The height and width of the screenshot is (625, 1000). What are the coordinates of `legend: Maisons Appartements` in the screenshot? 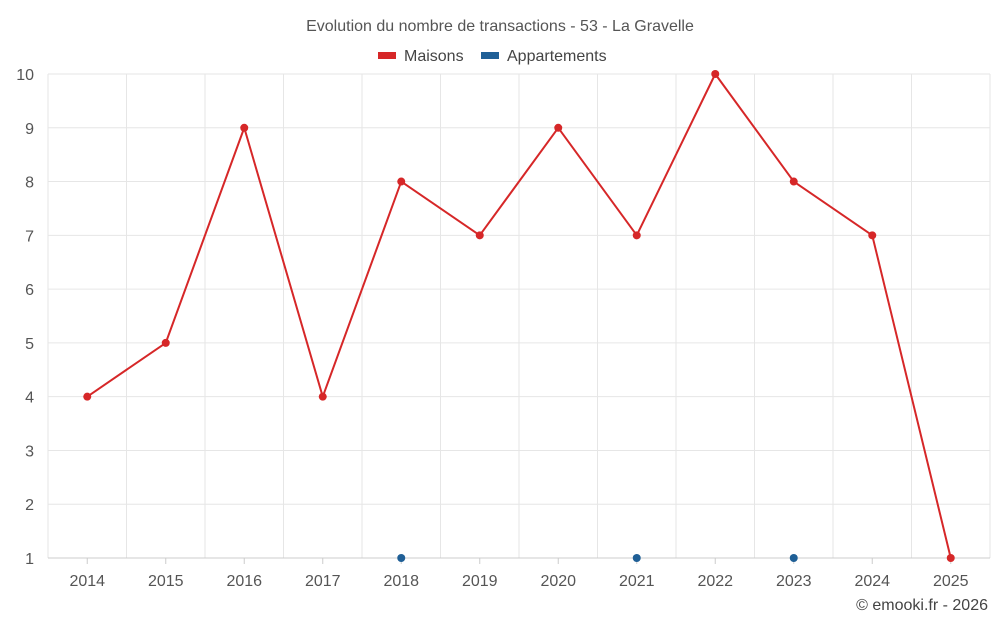 It's located at (492, 56).